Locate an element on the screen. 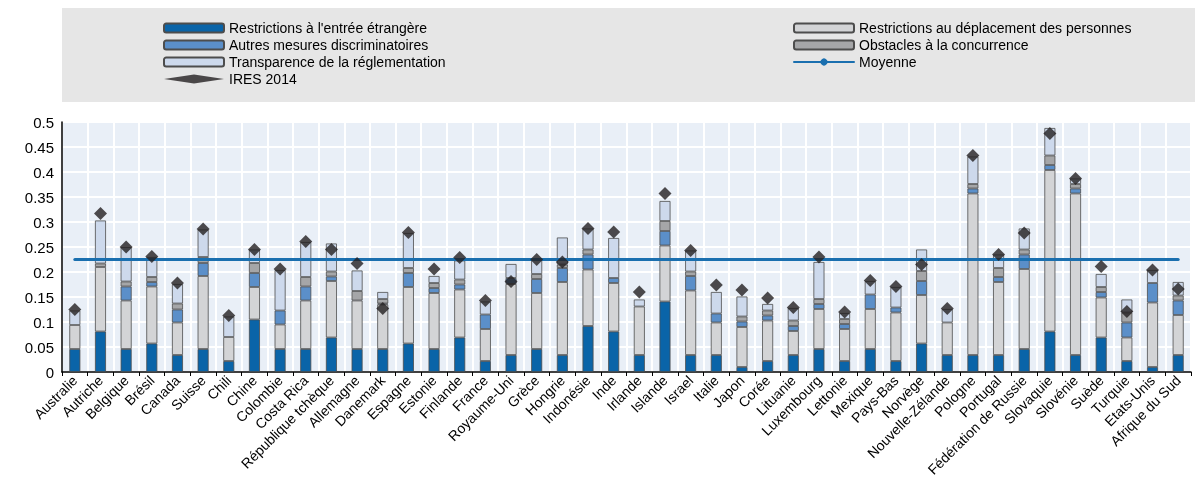 The height and width of the screenshot is (500, 1203). y-tick-label: 0 is located at coordinates (49, 372).